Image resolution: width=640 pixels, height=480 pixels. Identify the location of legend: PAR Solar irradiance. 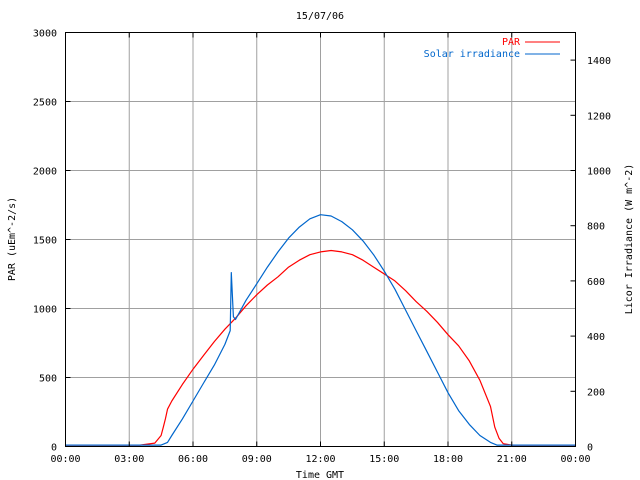
(492, 48).